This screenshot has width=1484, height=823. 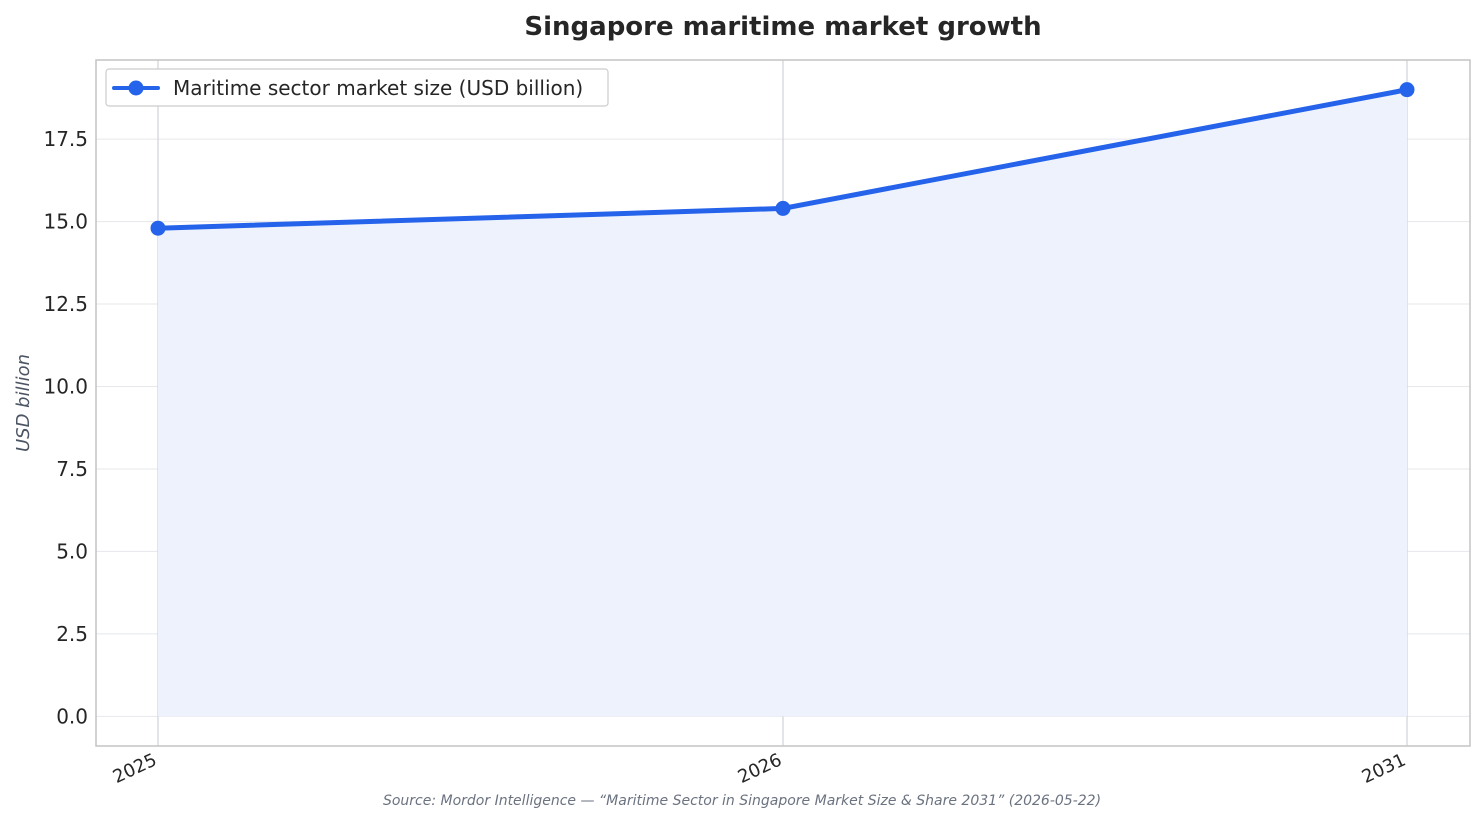 What do you see at coordinates (65, 222) in the screenshot?
I see `y-tick-label: 15.0` at bounding box center [65, 222].